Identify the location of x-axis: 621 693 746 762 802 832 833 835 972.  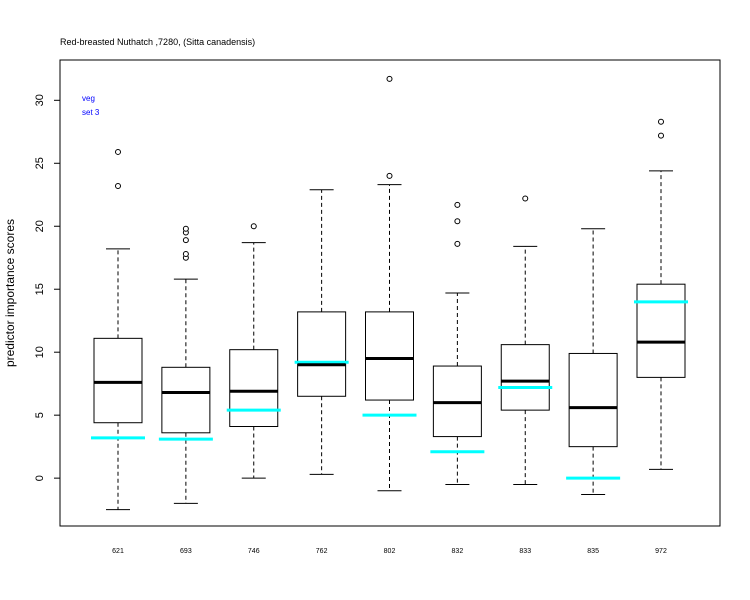
(389, 551).